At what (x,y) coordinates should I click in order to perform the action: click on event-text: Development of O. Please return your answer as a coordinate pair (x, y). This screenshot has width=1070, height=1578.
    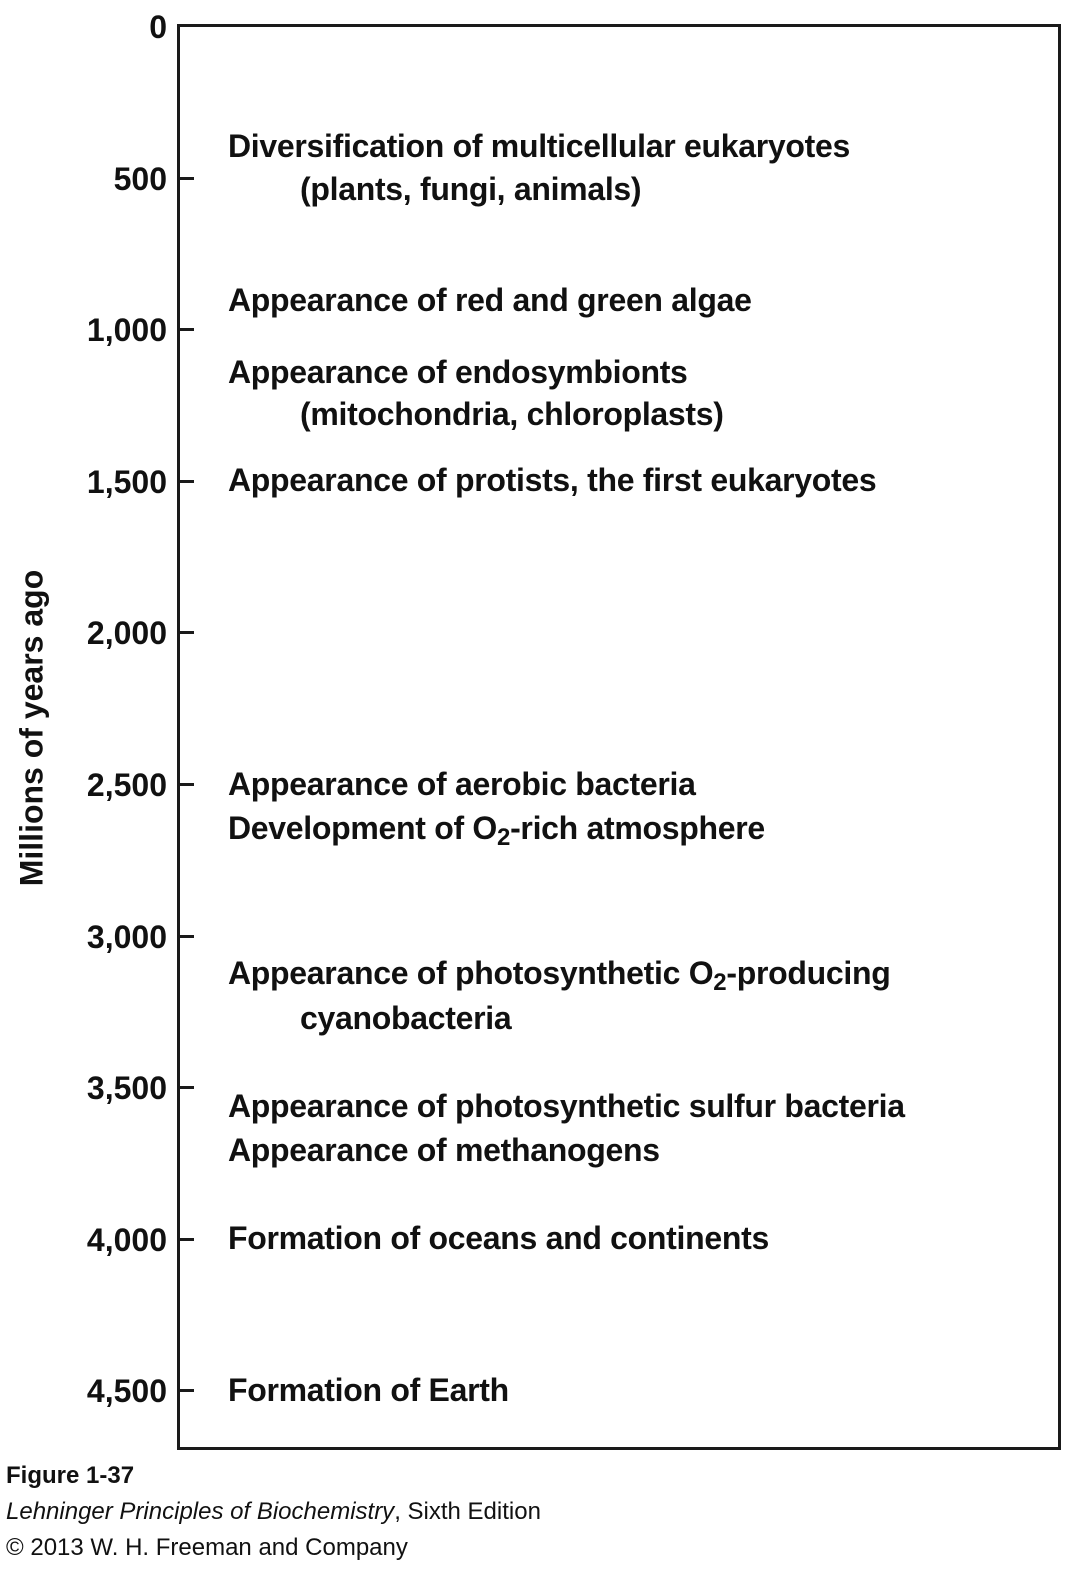
    Looking at the image, I should click on (363, 828).